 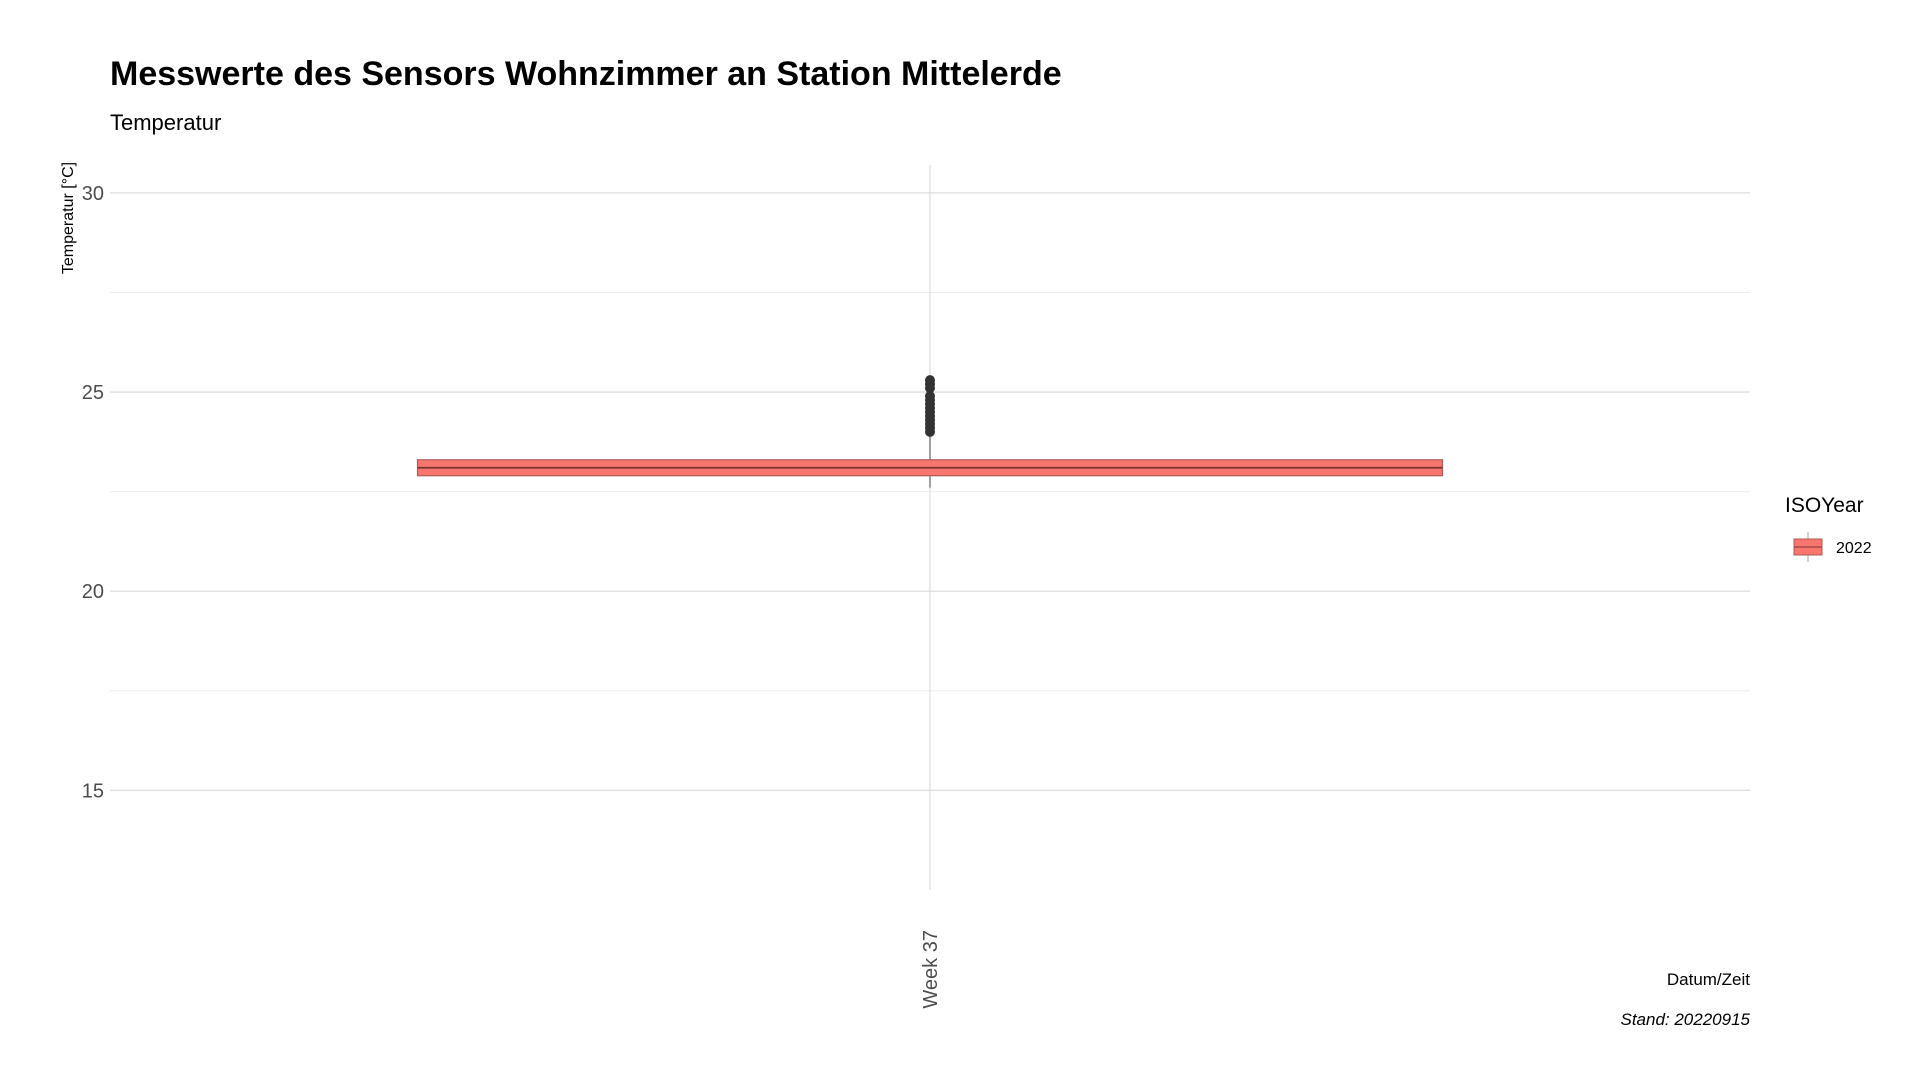 I want to click on x-tick-label: Week 37, so click(x=931, y=969).